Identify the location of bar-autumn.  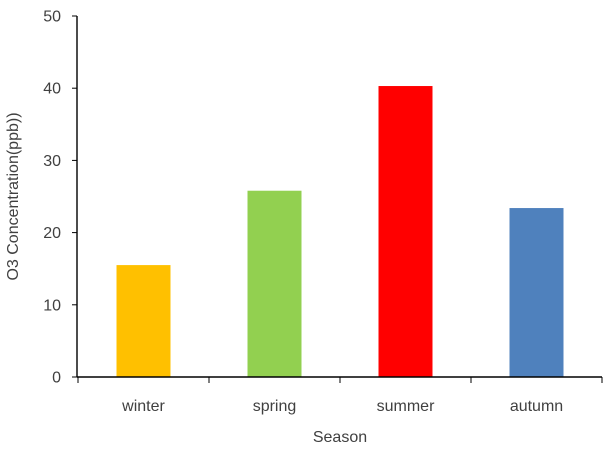
(536, 292).